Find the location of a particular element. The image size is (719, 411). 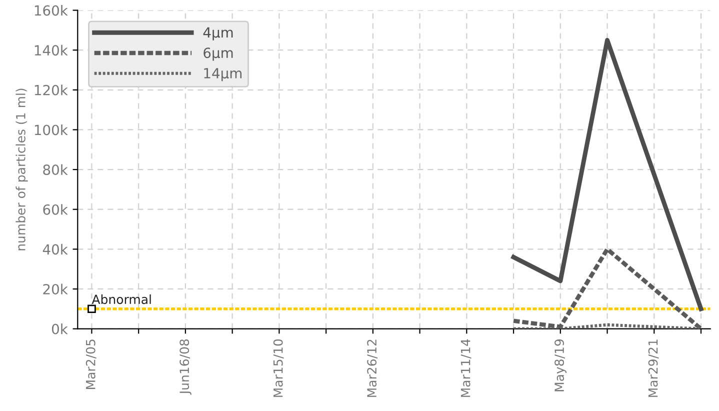

ref-line-label: Abnormal is located at coordinates (121, 299).